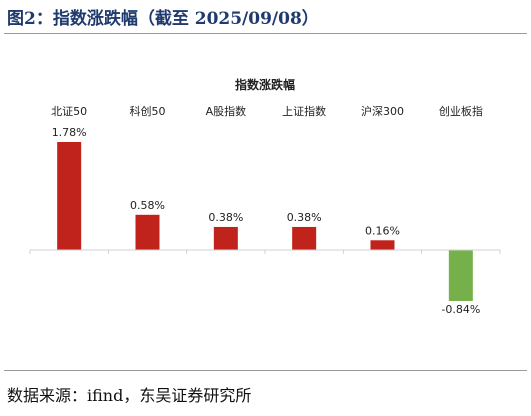  Describe the element at coordinates (163, 19) in the screenshot. I see `figure-title: 图2：指数涨跌幅（截至 2025/09/08）` at that location.